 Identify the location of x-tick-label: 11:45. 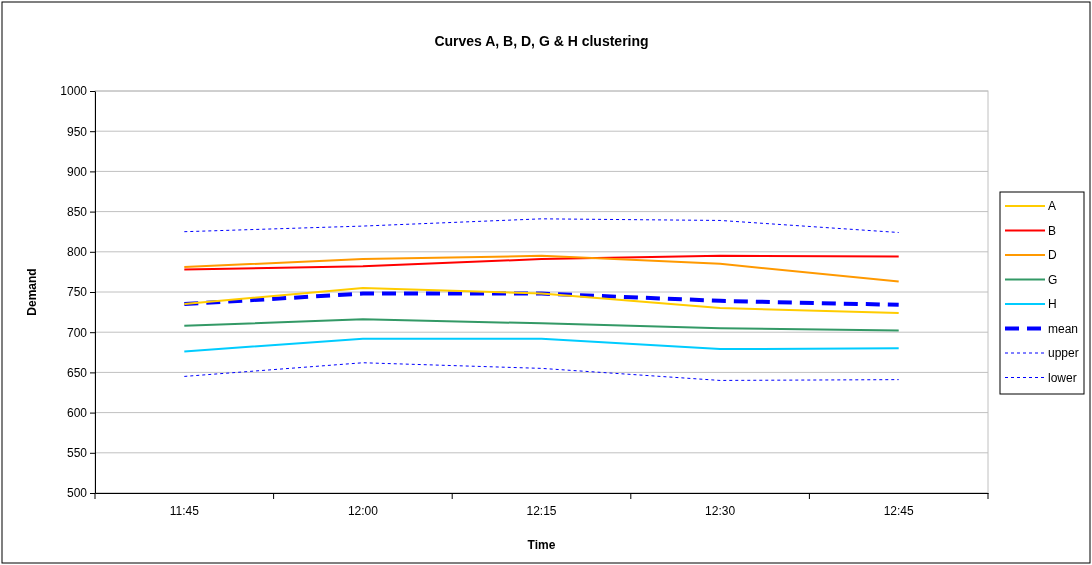
(184, 511).